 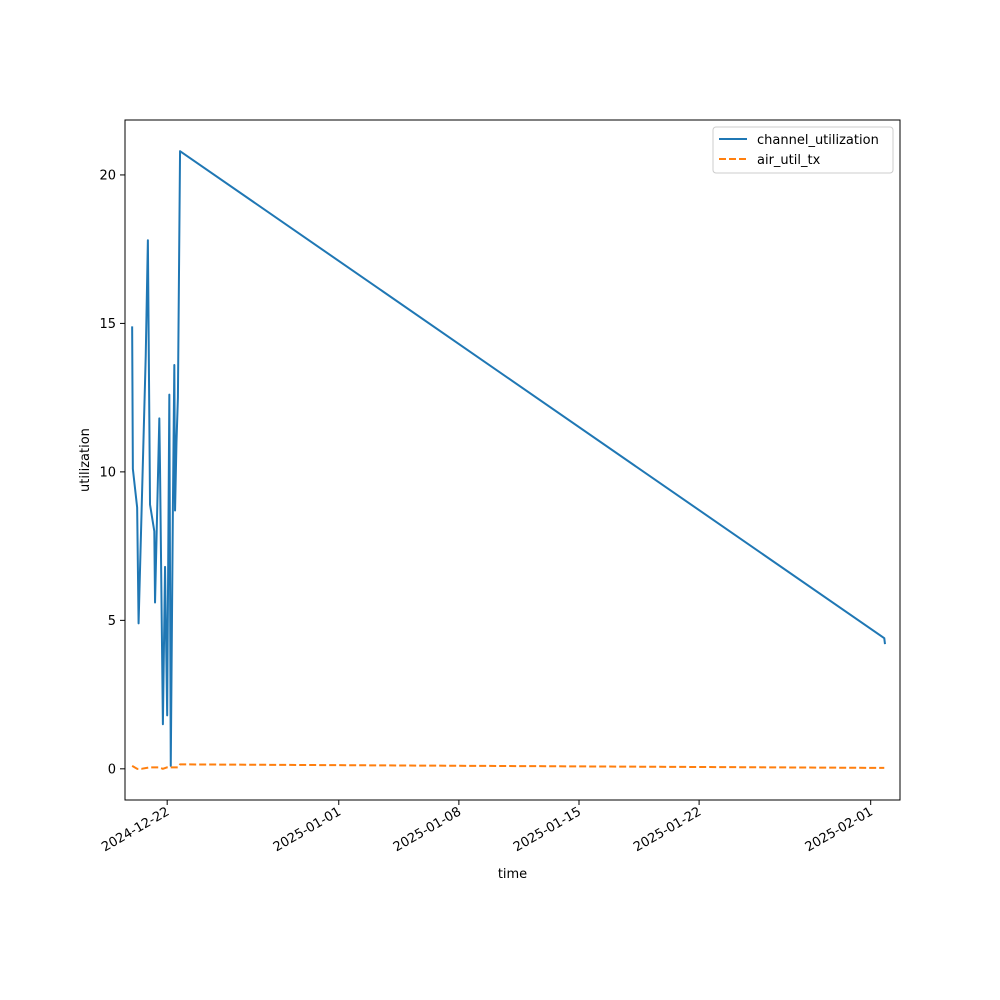 What do you see at coordinates (107, 324) in the screenshot?
I see `y-tick-label: 15` at bounding box center [107, 324].